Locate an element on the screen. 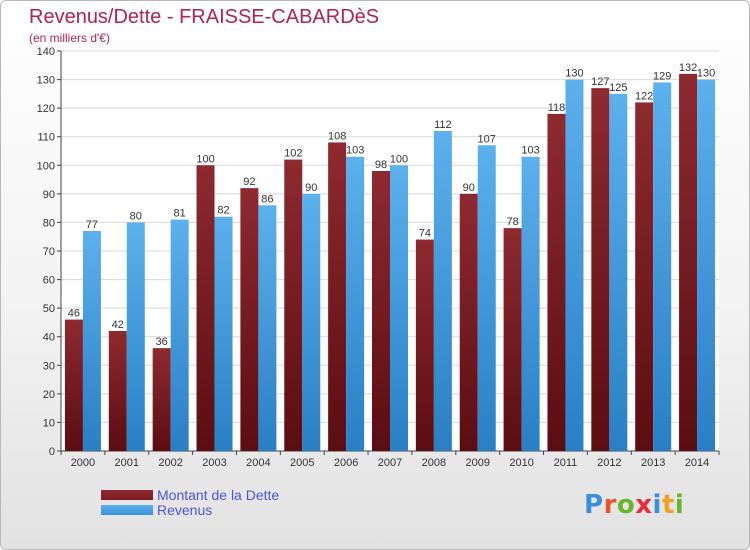  data-label-dette: 36 is located at coordinates (162, 342).